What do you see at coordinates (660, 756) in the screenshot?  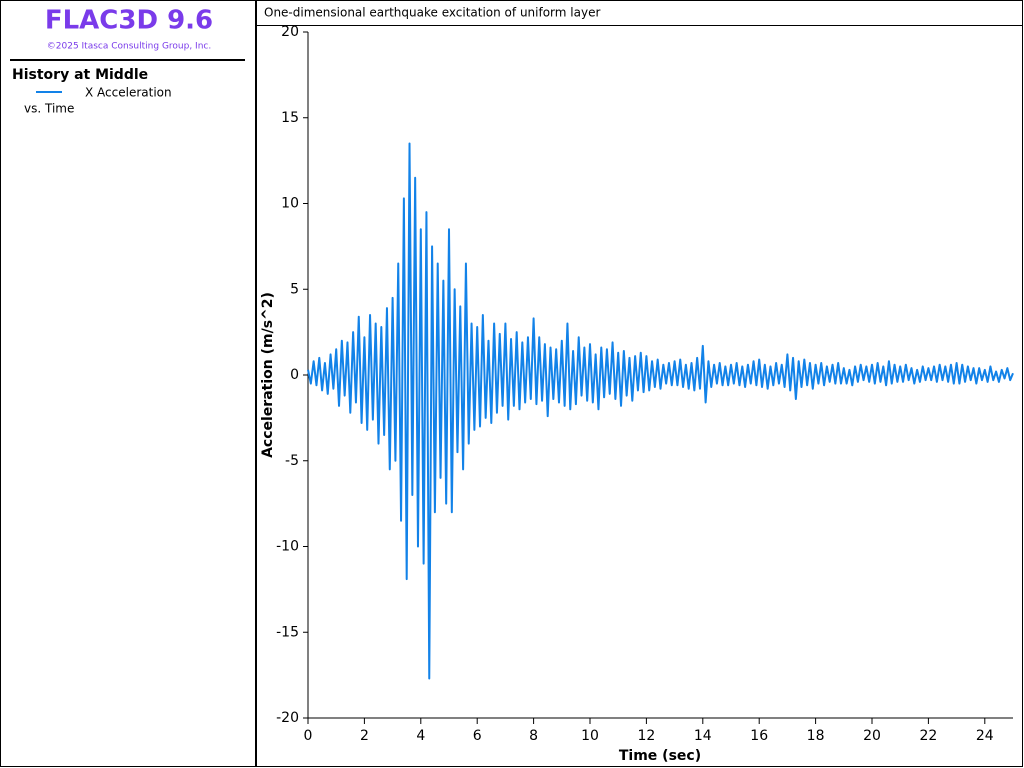 I see `x-axis-label: Time (sec)` at bounding box center [660, 756].